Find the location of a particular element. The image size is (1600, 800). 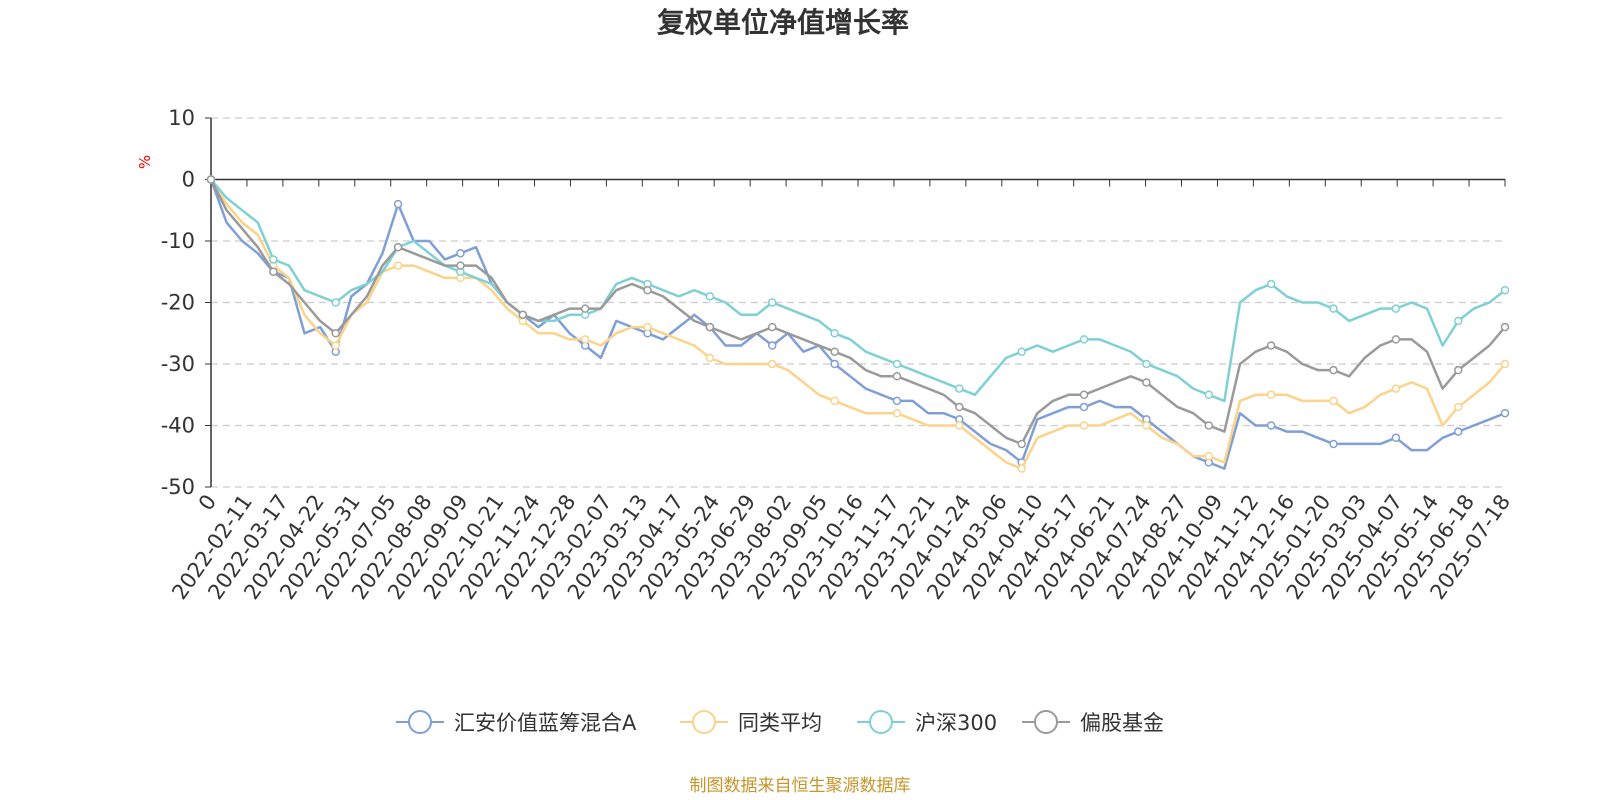

chart-title: 复权单位净值增长率 is located at coordinates (783, 22).